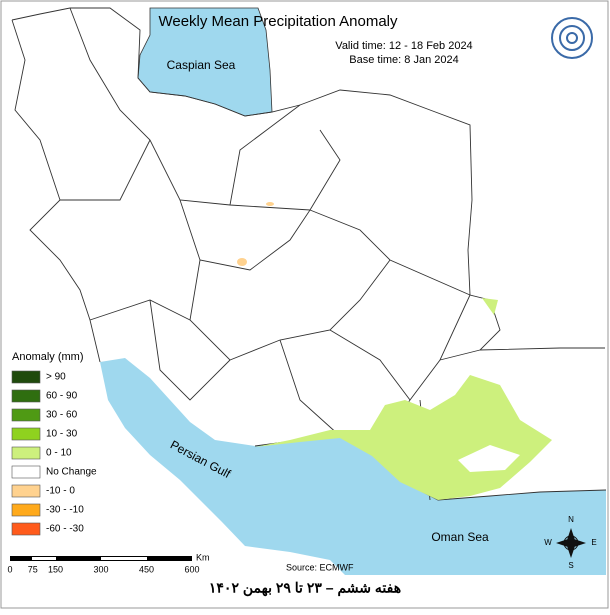 The image size is (610, 615). I want to click on legend-title: Anomaly (mm), so click(48, 357).